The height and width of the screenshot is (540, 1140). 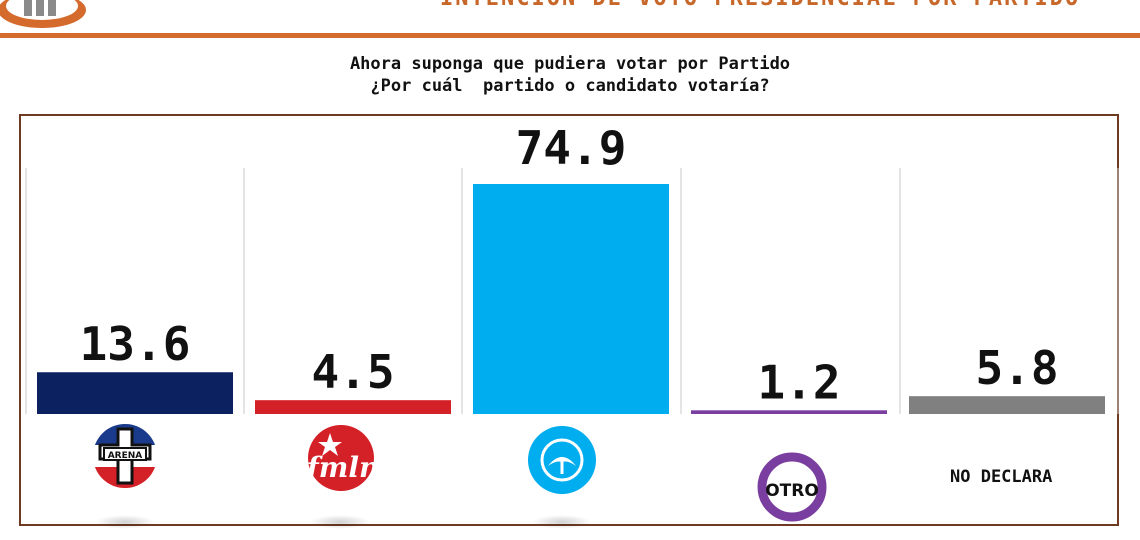 I want to click on bar-no-declara, so click(x=1007, y=405).